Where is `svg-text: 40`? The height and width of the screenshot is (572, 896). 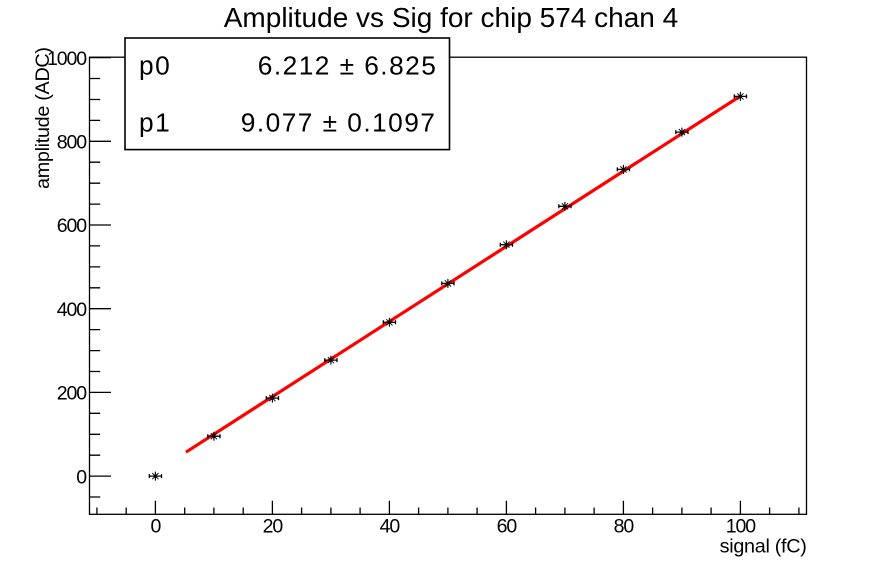
svg-text: 40 is located at coordinates (390, 527).